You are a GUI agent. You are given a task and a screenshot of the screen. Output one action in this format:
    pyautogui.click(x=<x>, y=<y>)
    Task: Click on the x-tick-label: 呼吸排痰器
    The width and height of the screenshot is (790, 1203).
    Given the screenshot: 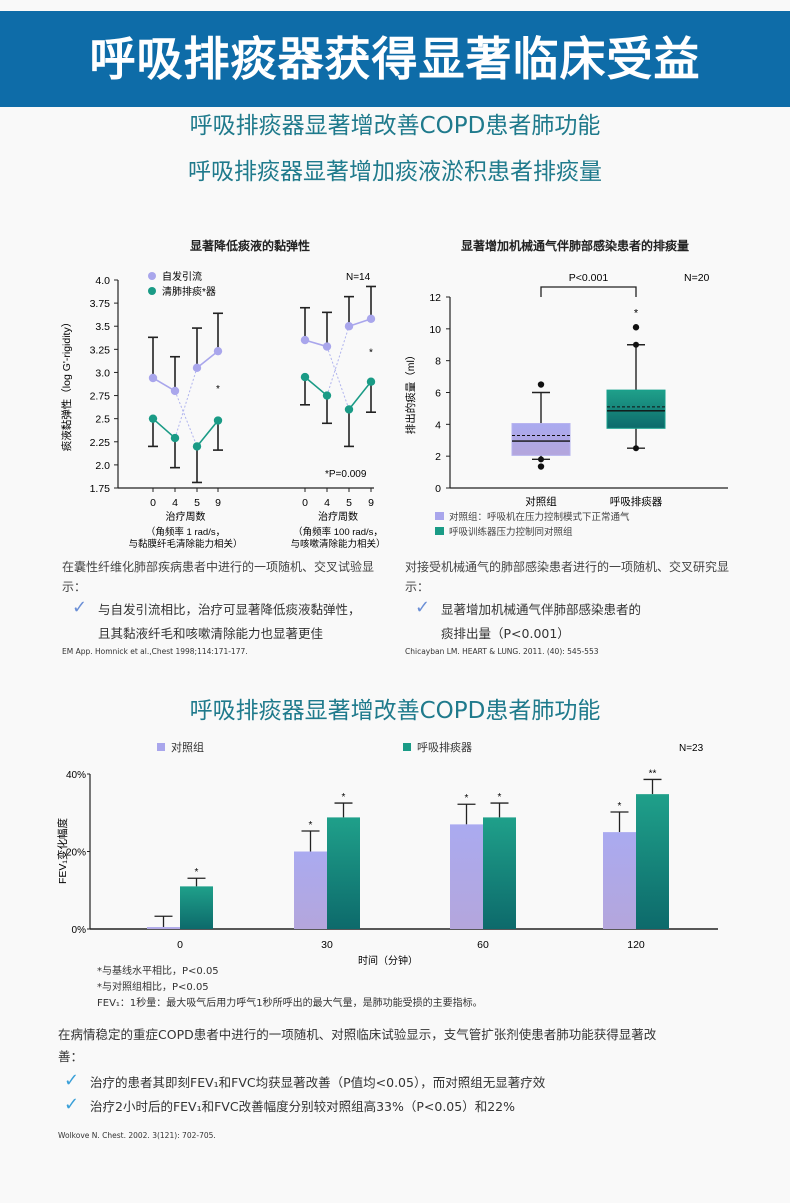 What is the action you would take?
    pyautogui.click(x=636, y=501)
    